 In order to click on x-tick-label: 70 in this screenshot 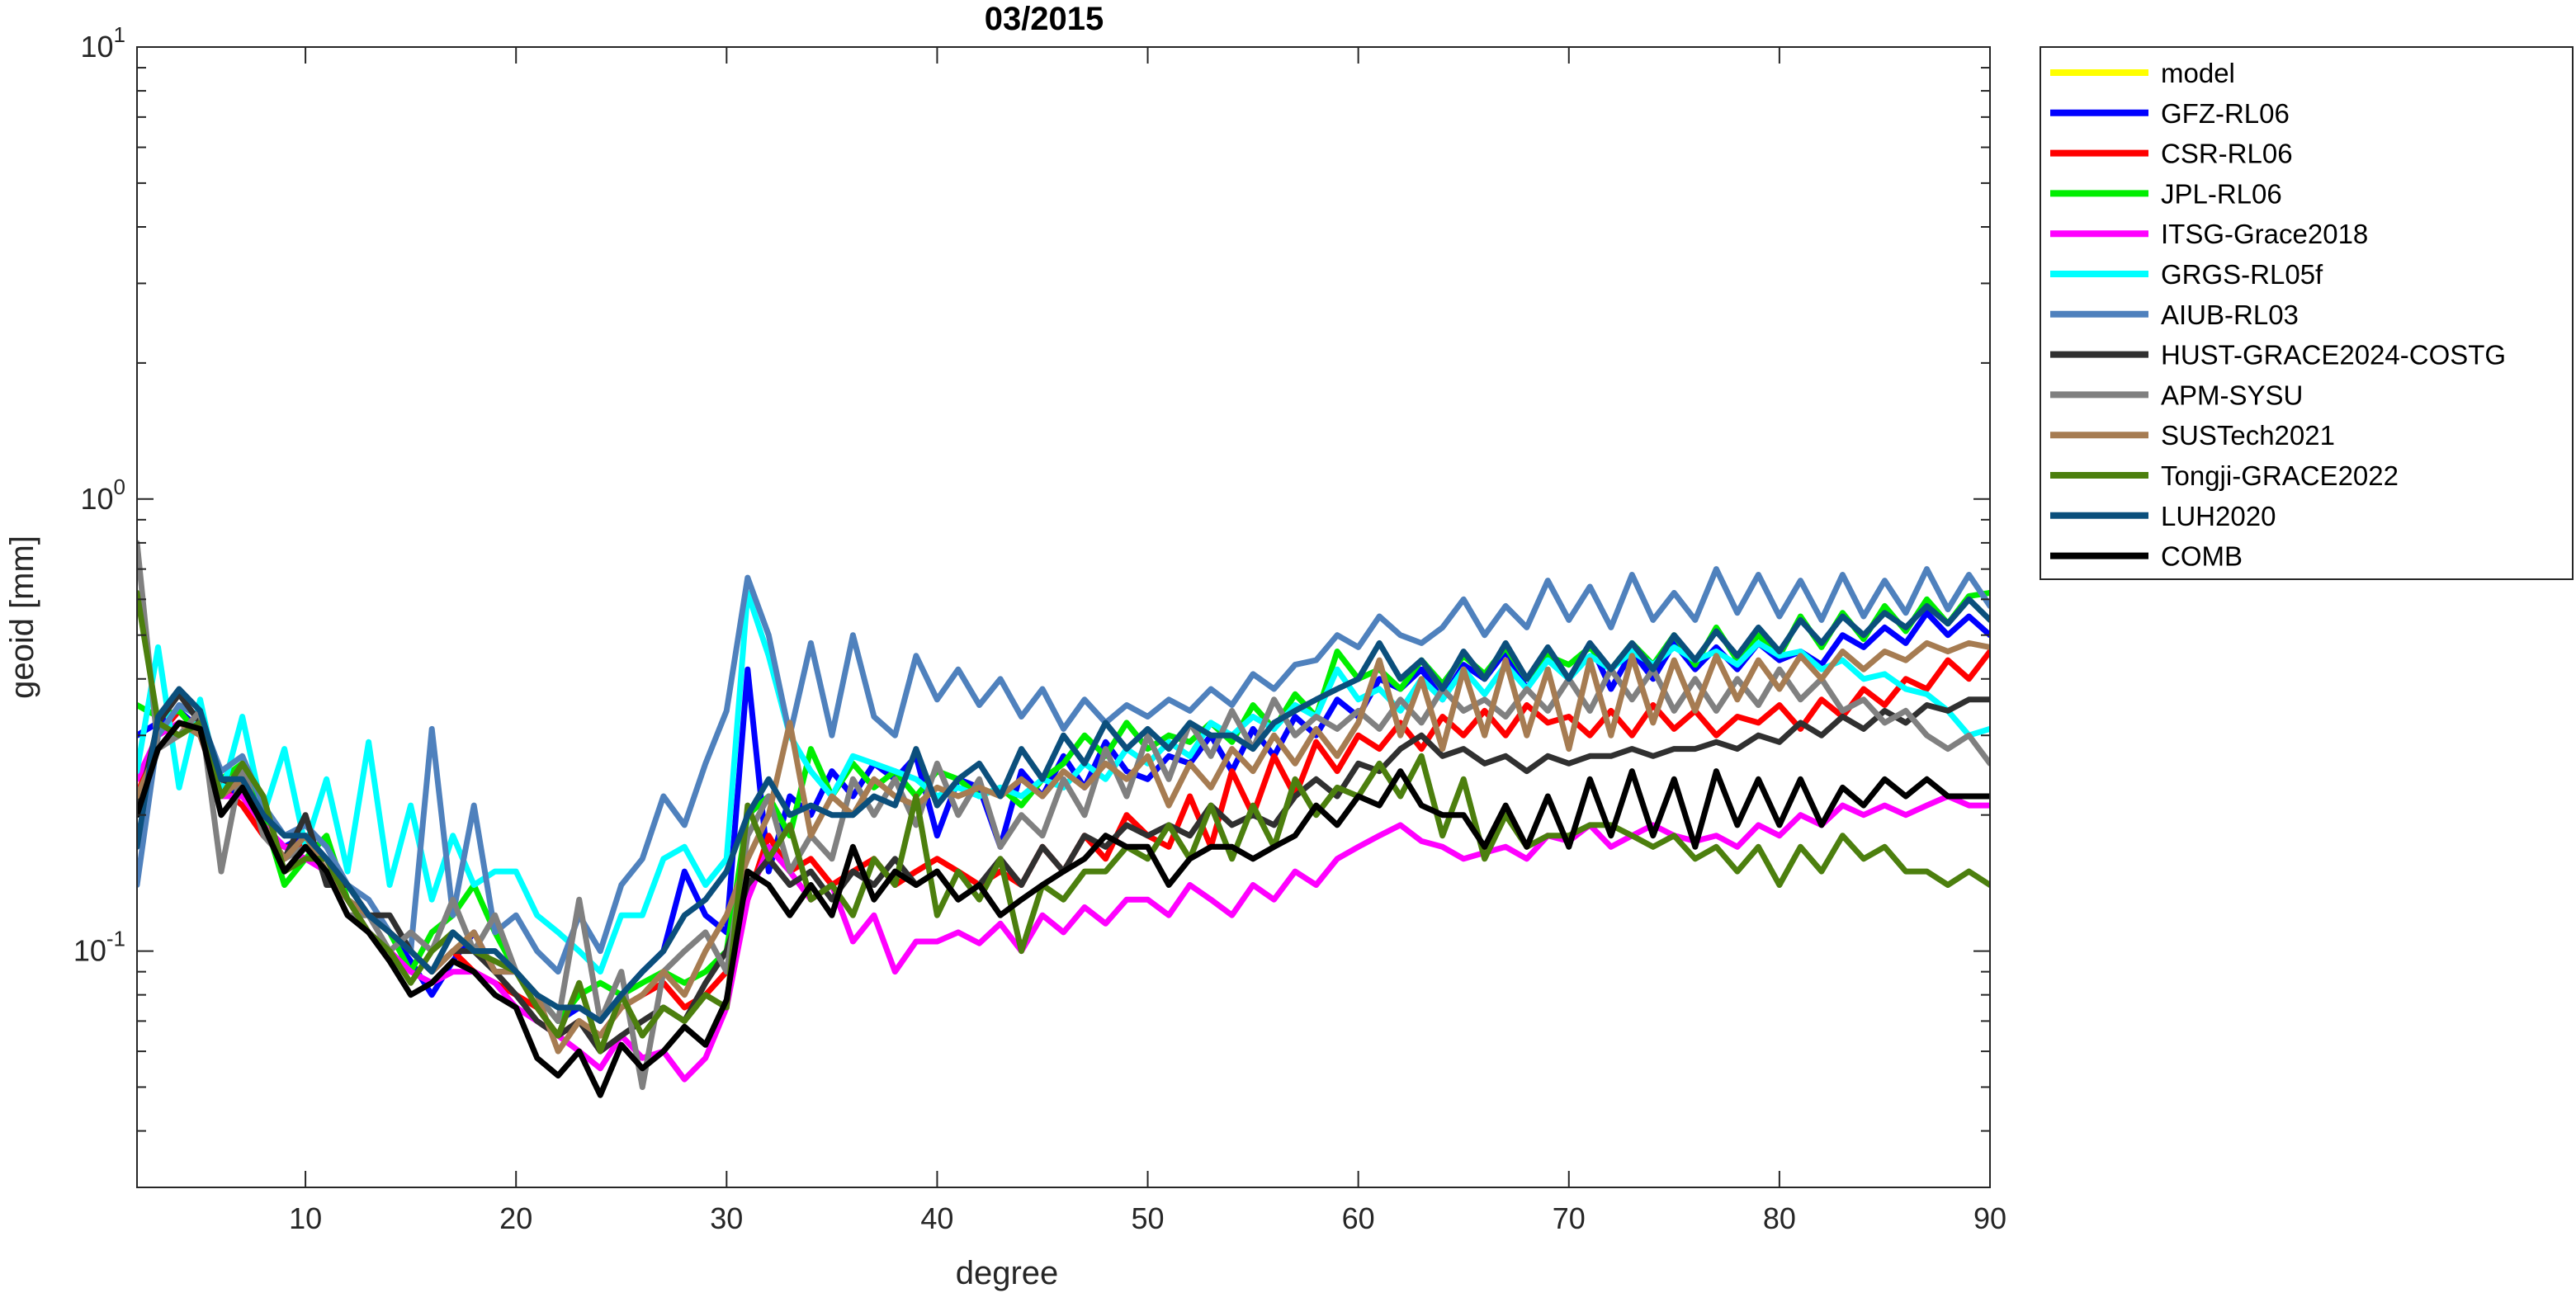, I will do `click(1569, 1218)`.